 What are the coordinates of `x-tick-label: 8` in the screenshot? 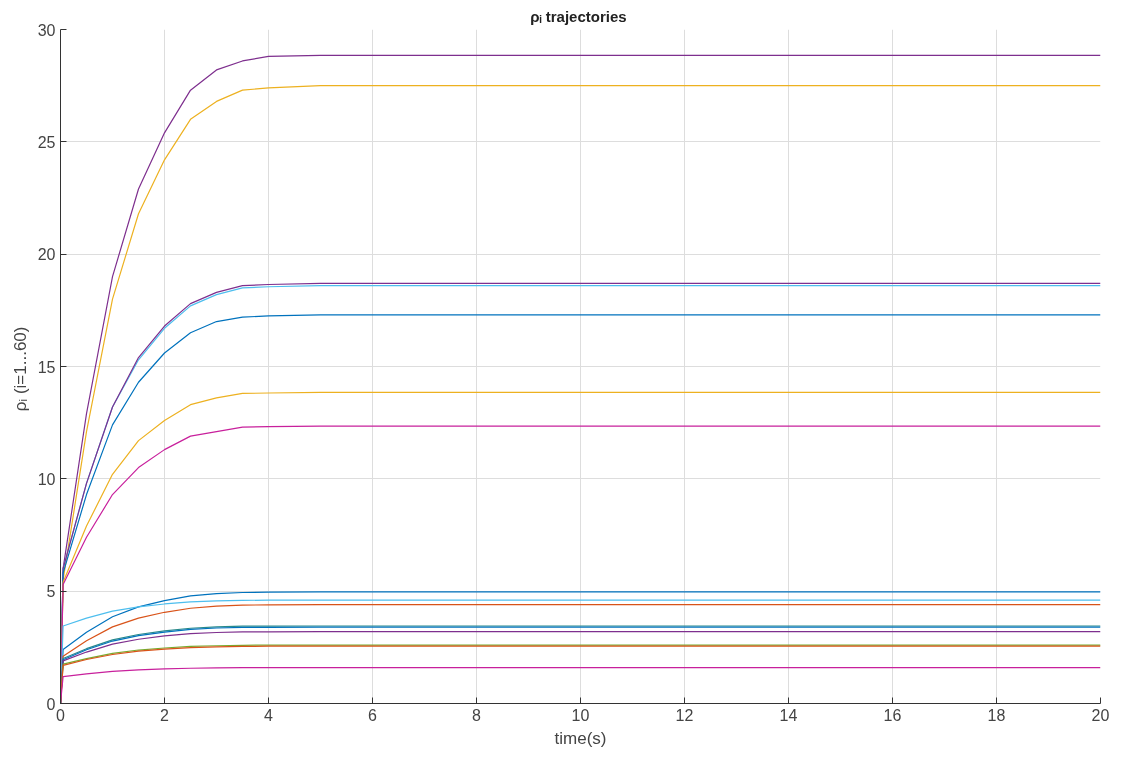 It's located at (477, 715).